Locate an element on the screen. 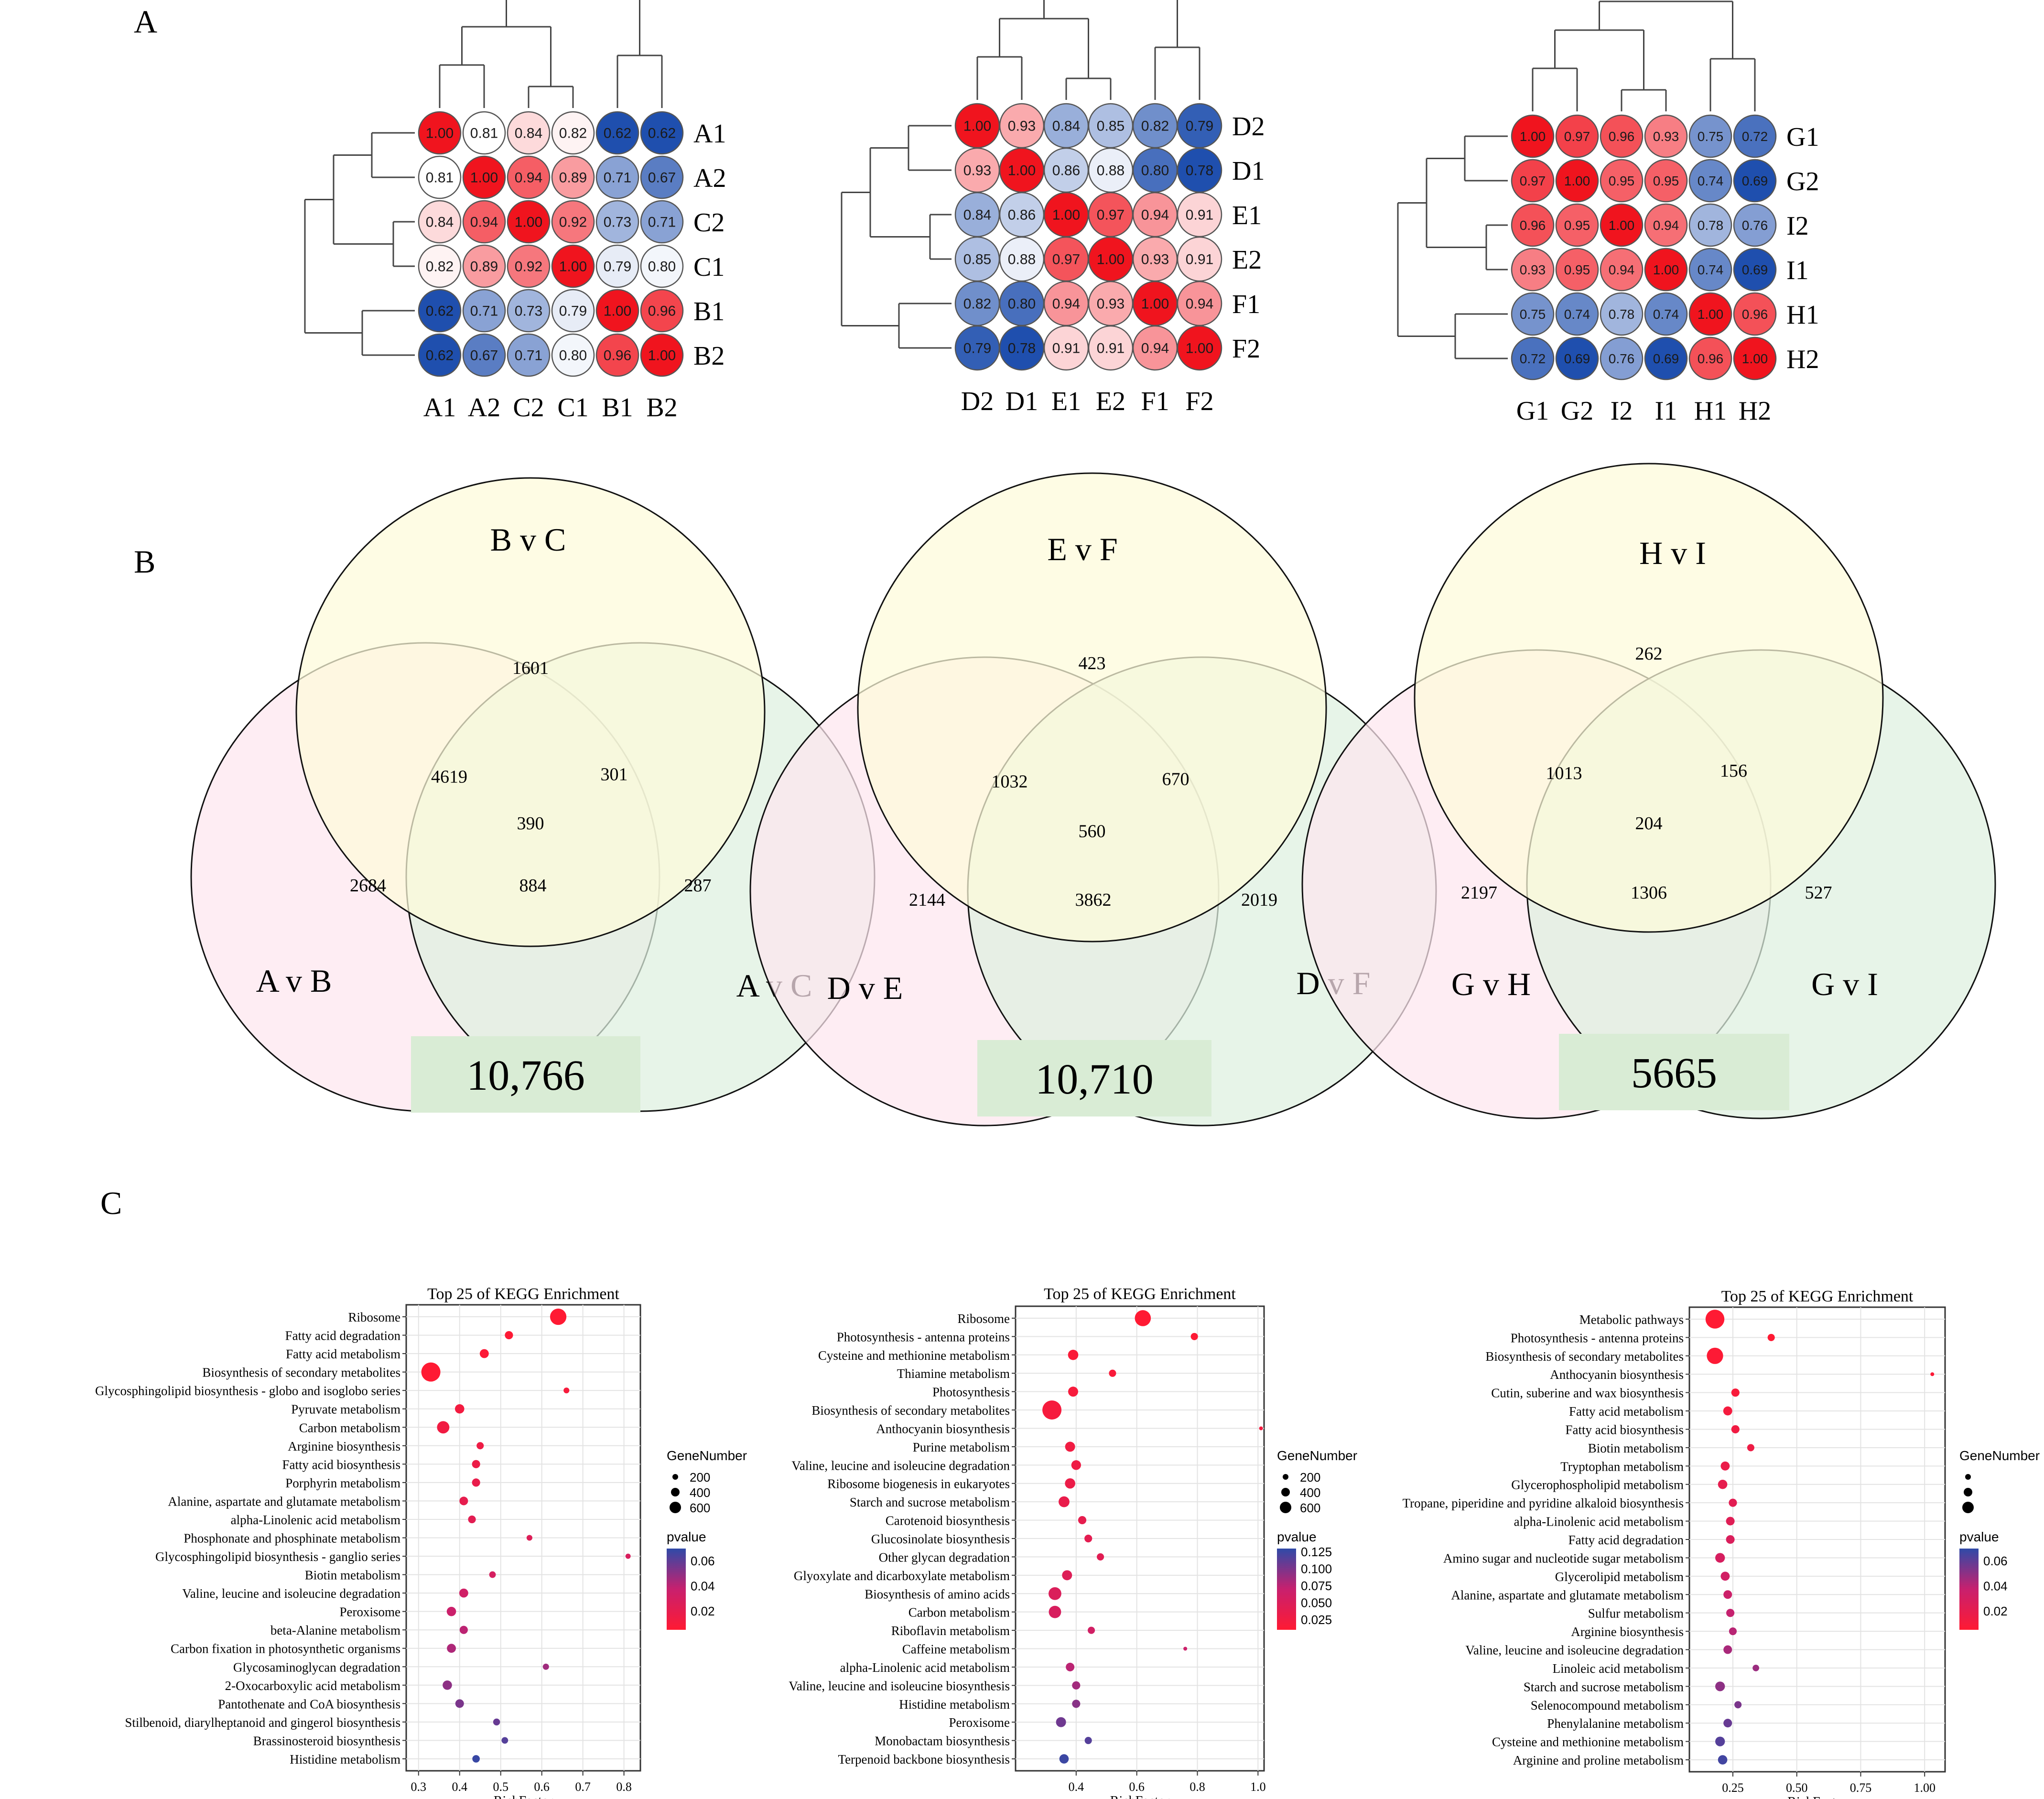 This screenshot has height=1799, width=2044. x-tick-label: 0.8 is located at coordinates (1197, 1787).